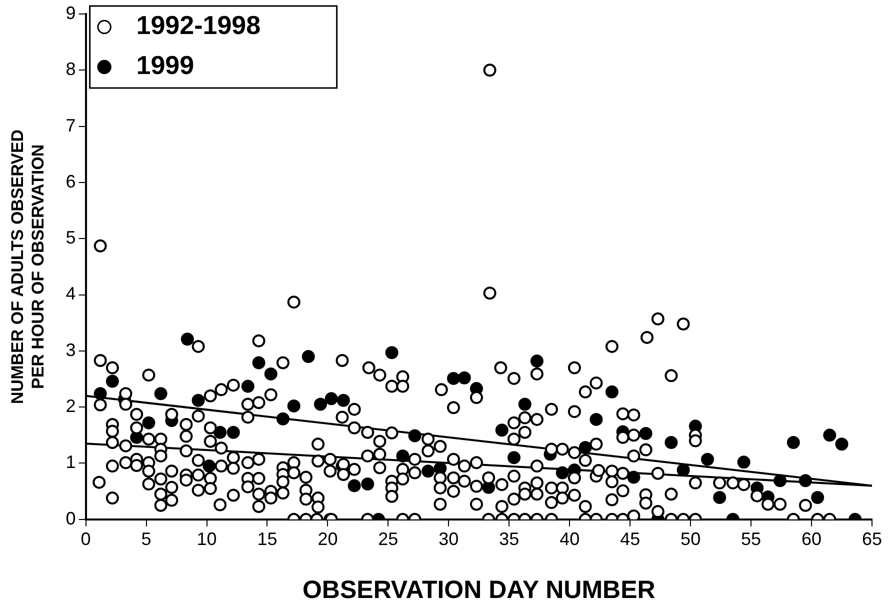  What do you see at coordinates (71, 462) in the screenshot?
I see `y-tick-label: 1` at bounding box center [71, 462].